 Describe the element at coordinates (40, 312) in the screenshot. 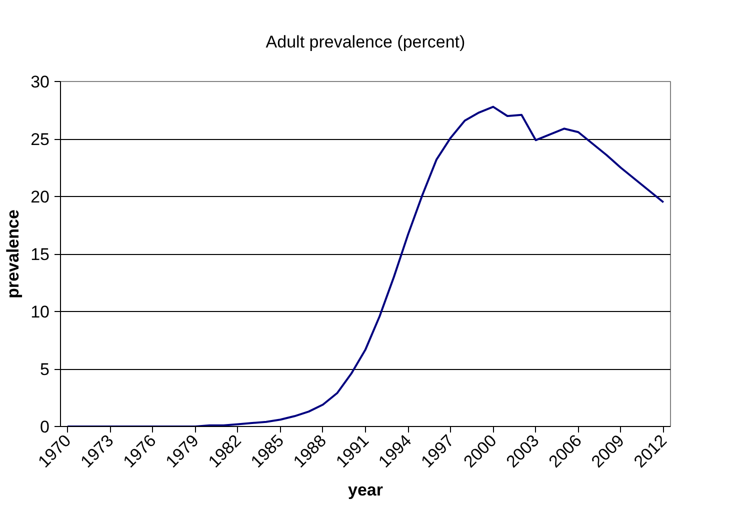

I see `y-tick-label: 10` at that location.